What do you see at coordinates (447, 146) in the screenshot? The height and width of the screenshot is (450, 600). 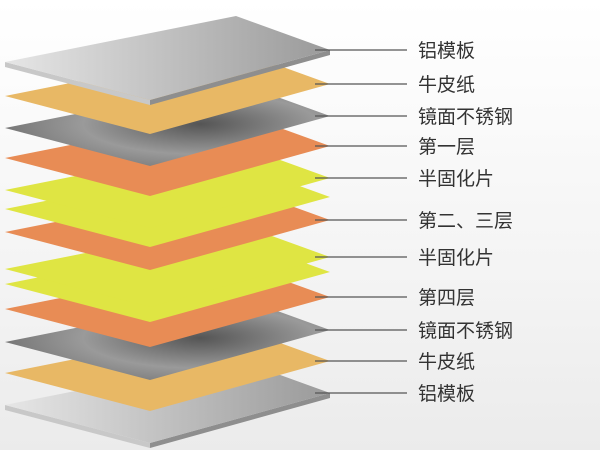 I see `layer-label: 第一层` at bounding box center [447, 146].